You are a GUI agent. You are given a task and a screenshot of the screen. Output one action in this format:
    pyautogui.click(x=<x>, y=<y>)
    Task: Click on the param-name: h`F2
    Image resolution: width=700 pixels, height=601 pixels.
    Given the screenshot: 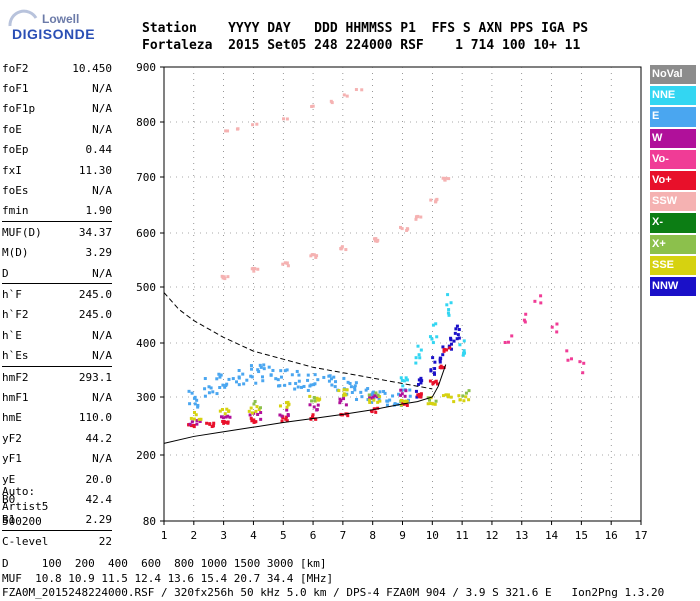 What is the action you would take?
    pyautogui.click(x=15, y=315)
    